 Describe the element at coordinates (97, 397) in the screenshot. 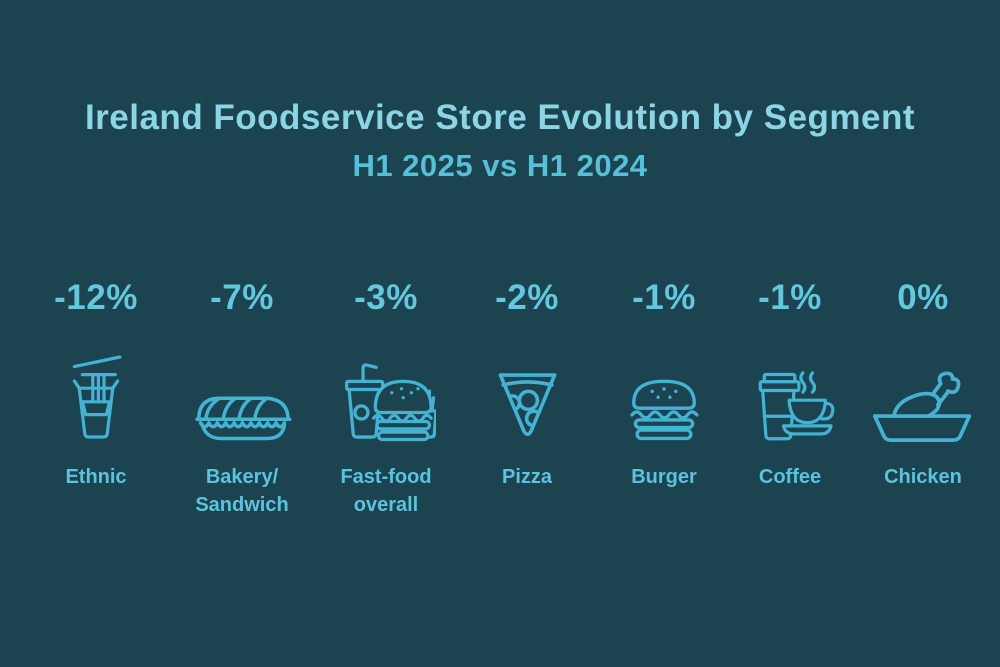

I see `noodle-box-icon` at that location.